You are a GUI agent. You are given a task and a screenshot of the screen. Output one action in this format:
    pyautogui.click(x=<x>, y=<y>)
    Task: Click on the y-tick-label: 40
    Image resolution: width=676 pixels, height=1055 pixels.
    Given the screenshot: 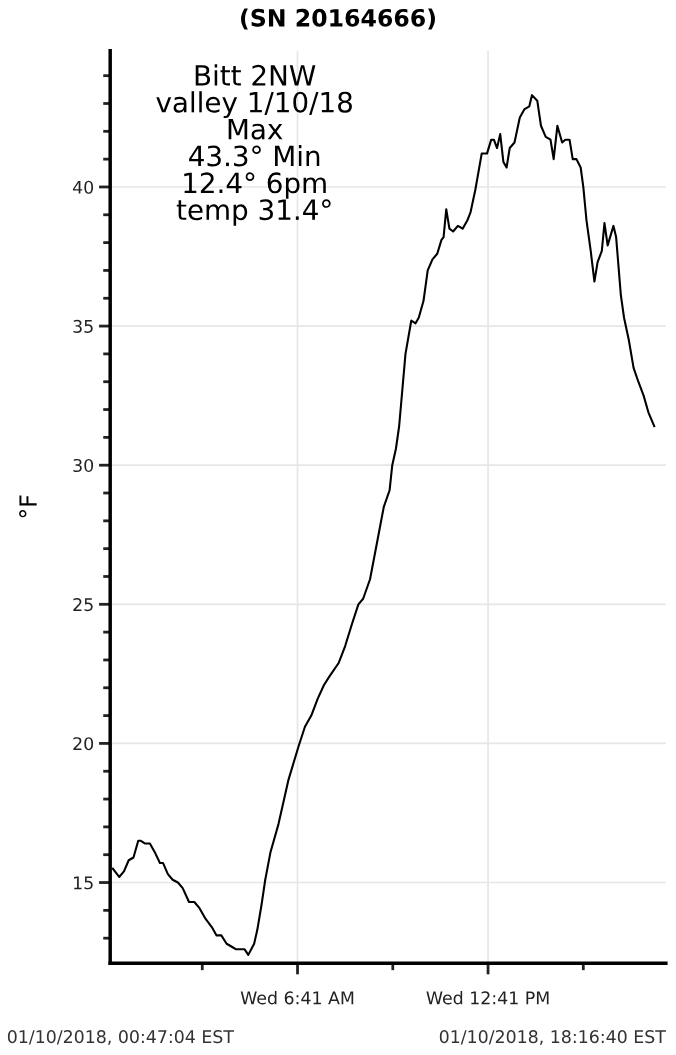 What is the action you would take?
    pyautogui.click(x=83, y=187)
    